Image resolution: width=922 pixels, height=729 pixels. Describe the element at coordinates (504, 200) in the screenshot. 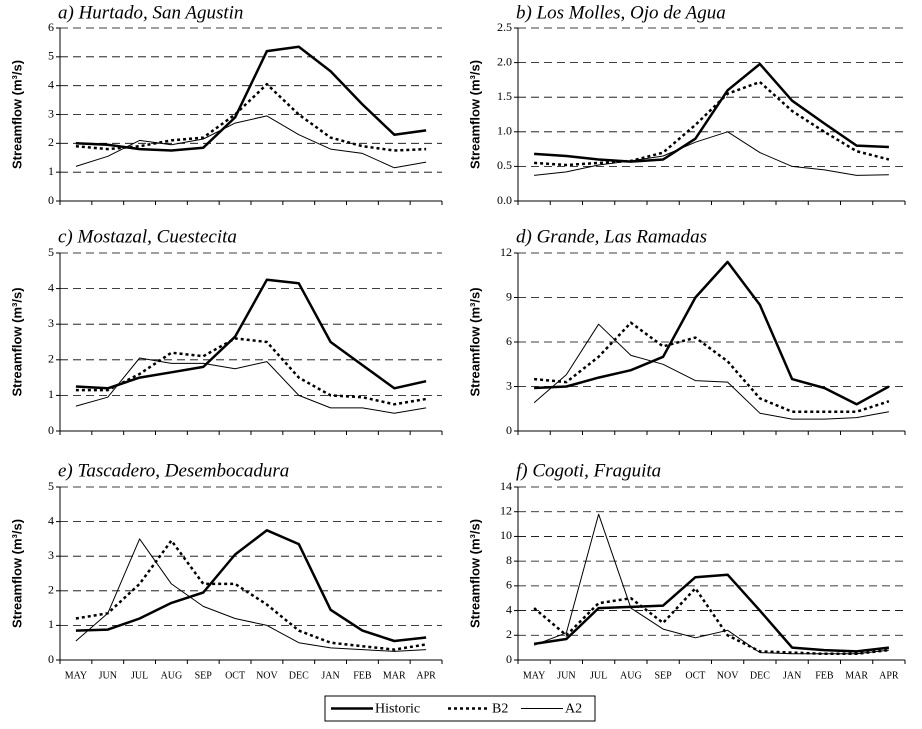

I see `y-tick-label: 0.0` at that location.